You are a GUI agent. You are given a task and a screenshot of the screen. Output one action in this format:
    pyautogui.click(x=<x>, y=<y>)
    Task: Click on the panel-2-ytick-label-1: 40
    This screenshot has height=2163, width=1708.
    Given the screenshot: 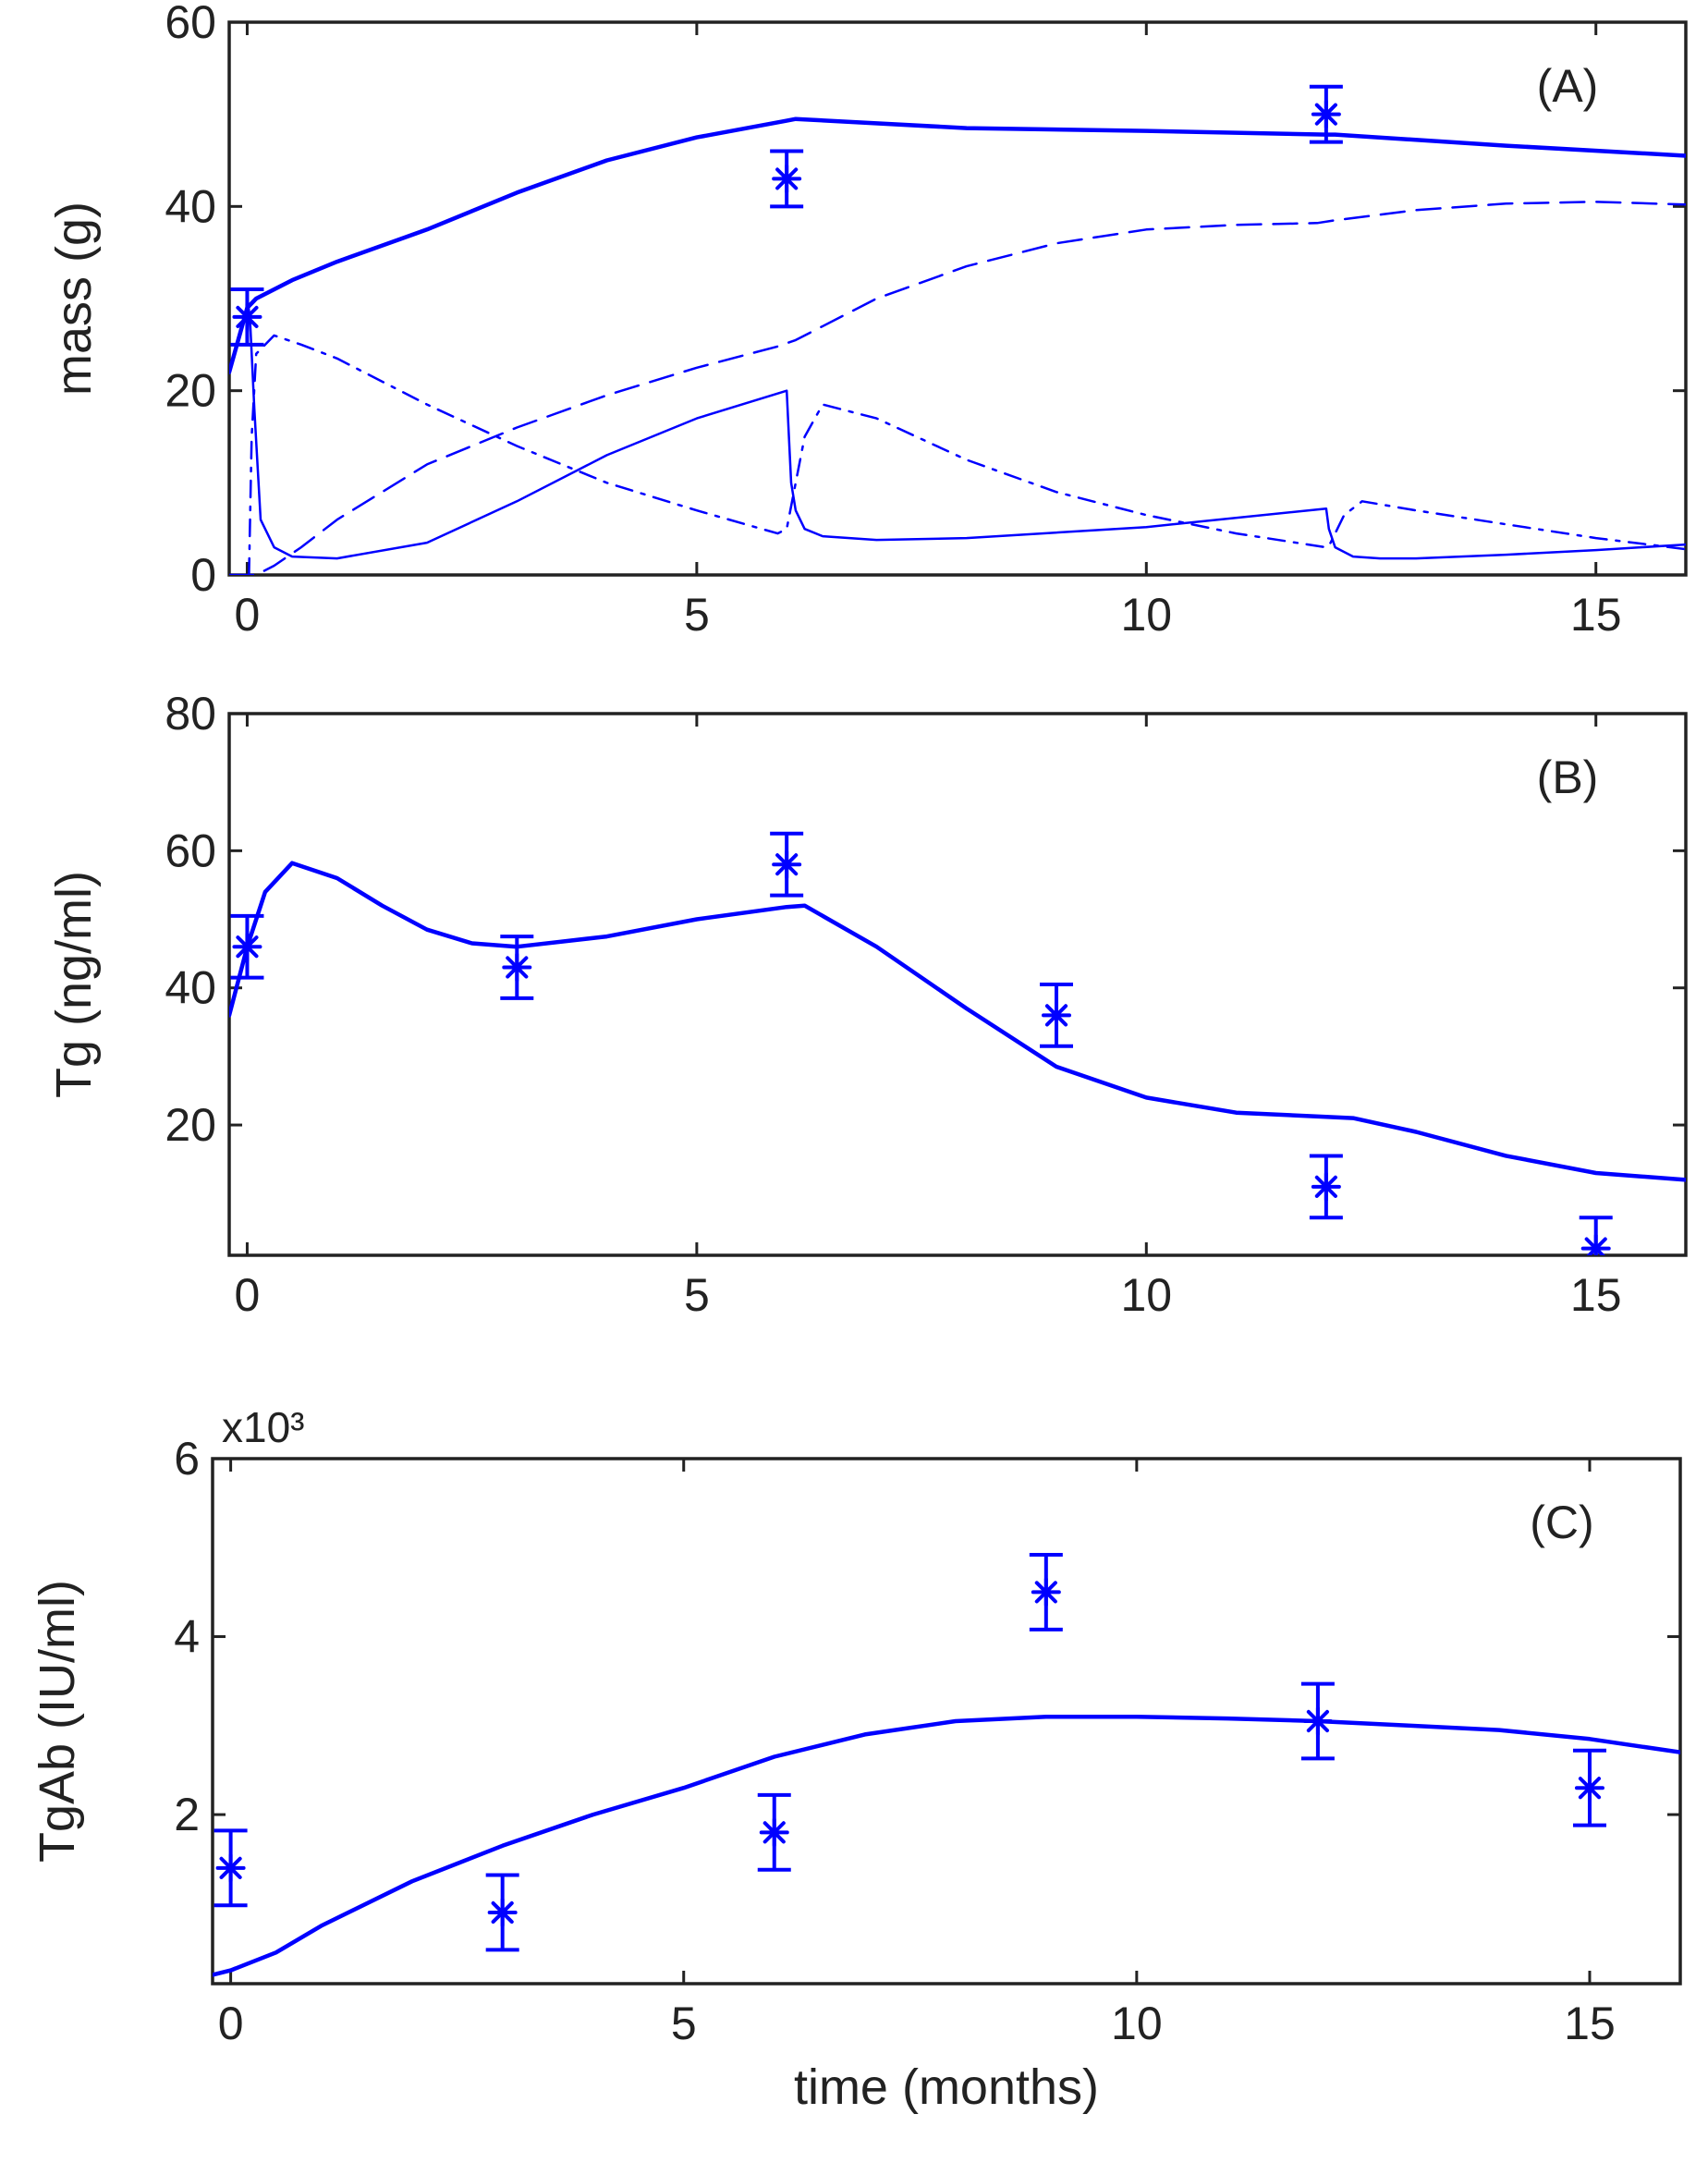 What is the action you would take?
    pyautogui.click(x=190, y=988)
    